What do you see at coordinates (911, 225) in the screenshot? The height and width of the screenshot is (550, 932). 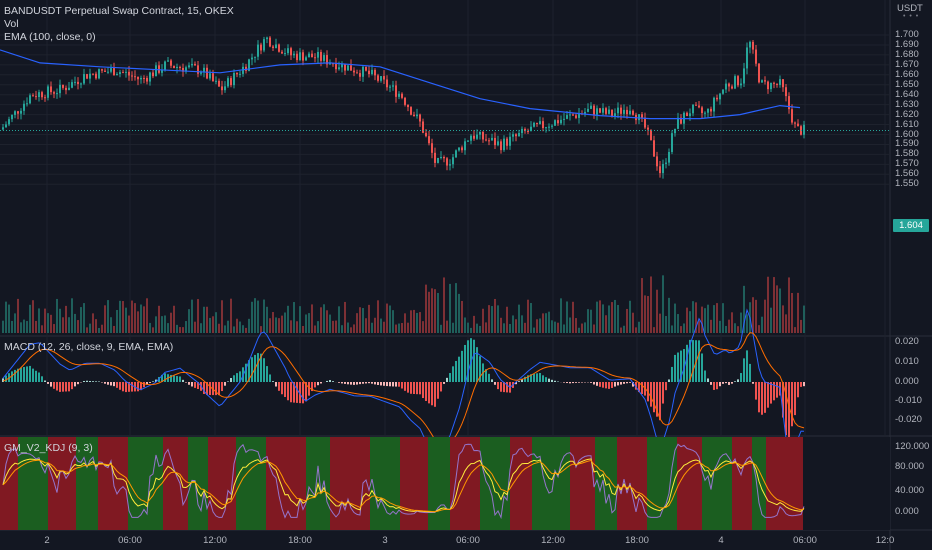 I see `last-price-badge: 1.604` at bounding box center [911, 225].